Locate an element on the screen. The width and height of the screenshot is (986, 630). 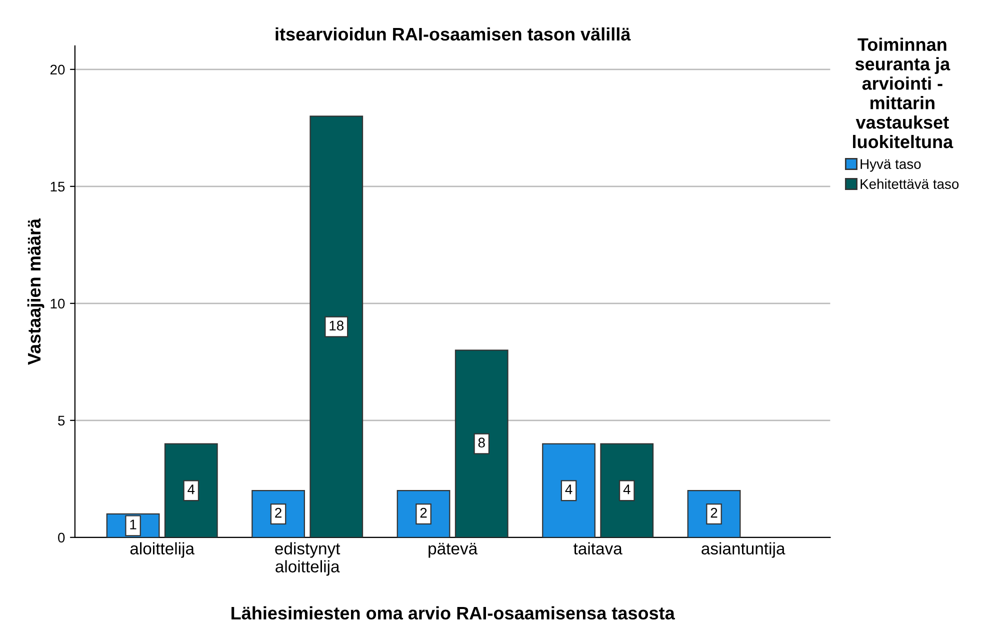
legend-label: Kehitettävä taso is located at coordinates (909, 183).